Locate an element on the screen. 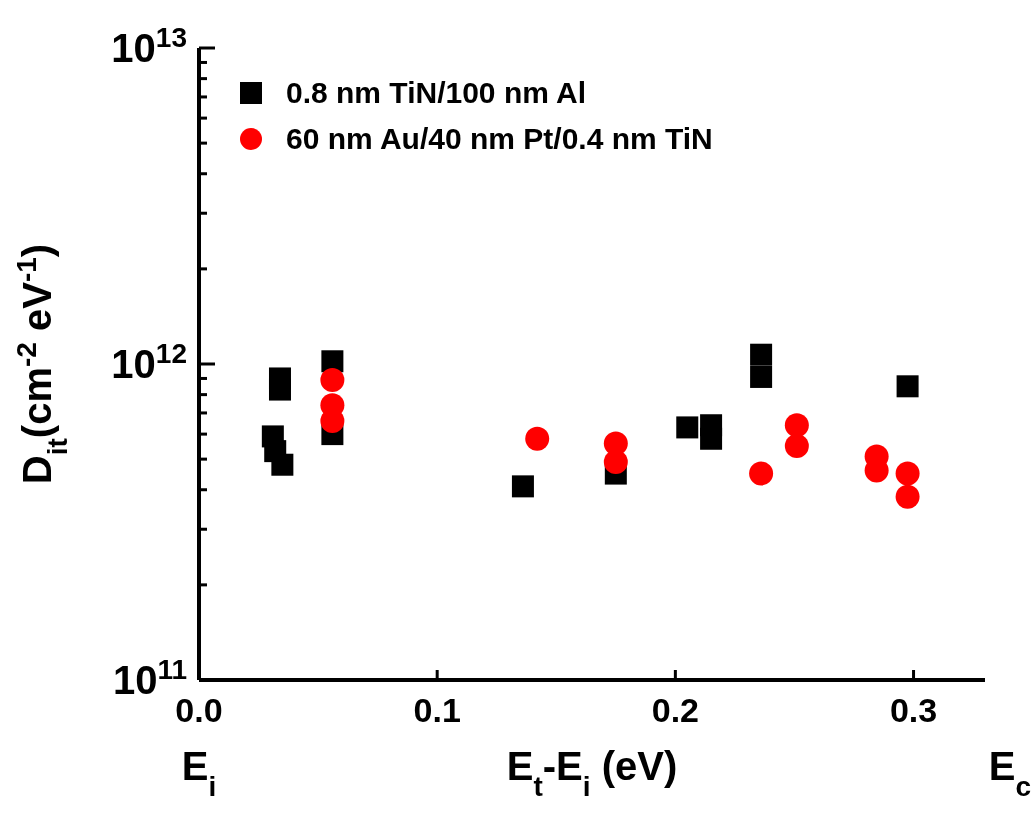 The image size is (1036, 817). text: E$_{c}$ is located at coordinates (1009, 773).